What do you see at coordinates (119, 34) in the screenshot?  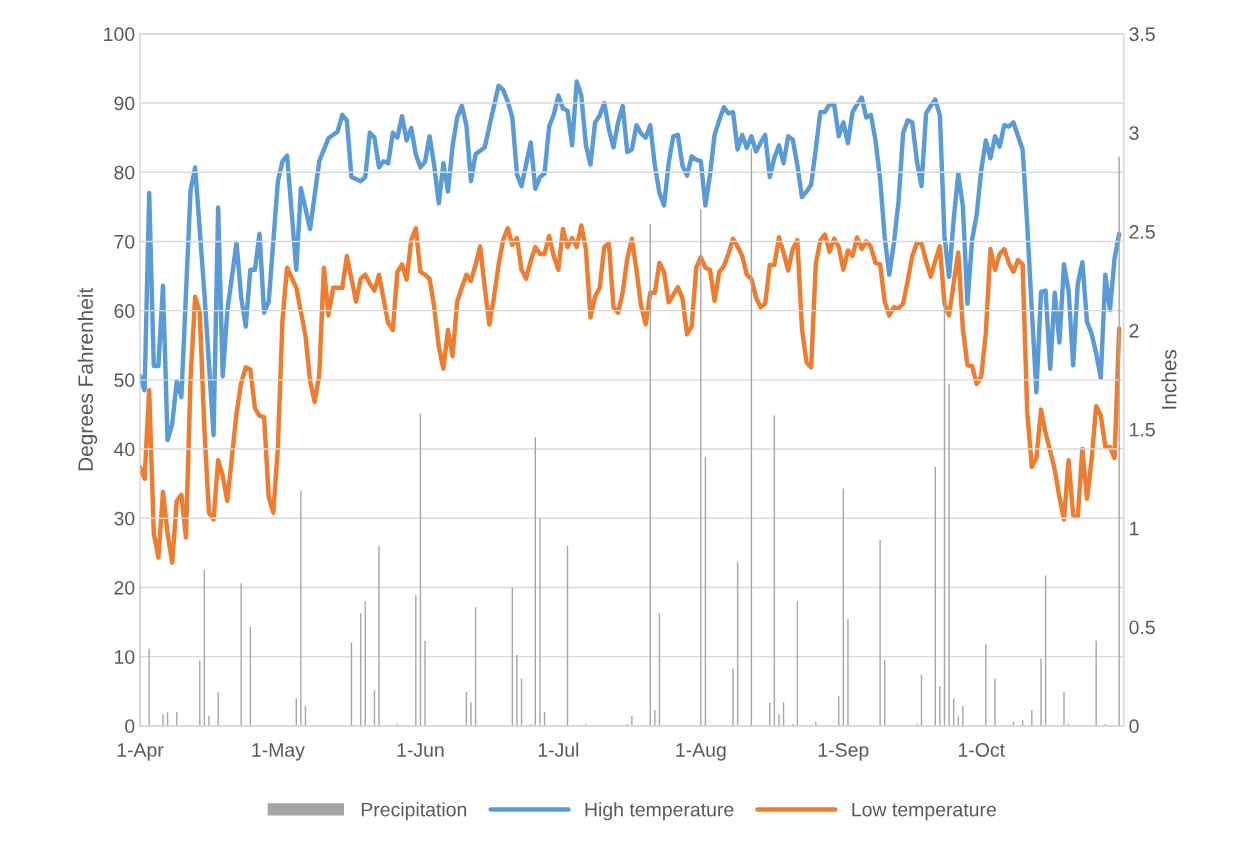 I see `y-tick-label: 100` at bounding box center [119, 34].